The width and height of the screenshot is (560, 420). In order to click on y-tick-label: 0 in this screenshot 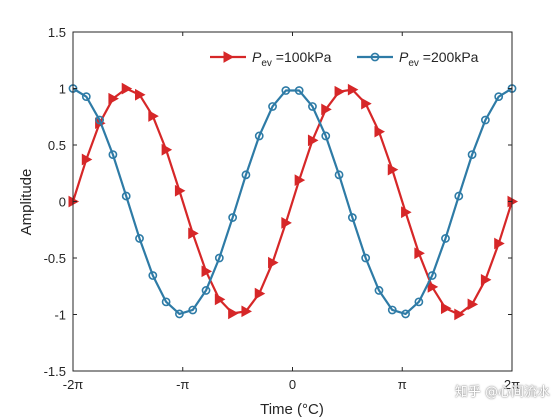, I will do `click(62, 202)`.